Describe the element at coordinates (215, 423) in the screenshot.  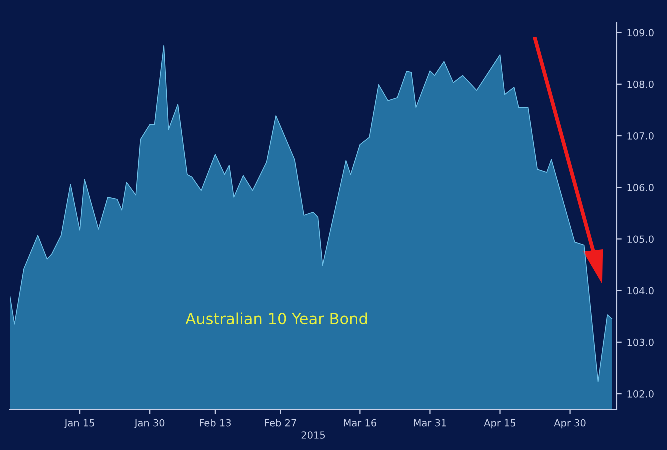
I see `x-tick-label: Feb 13` at that location.